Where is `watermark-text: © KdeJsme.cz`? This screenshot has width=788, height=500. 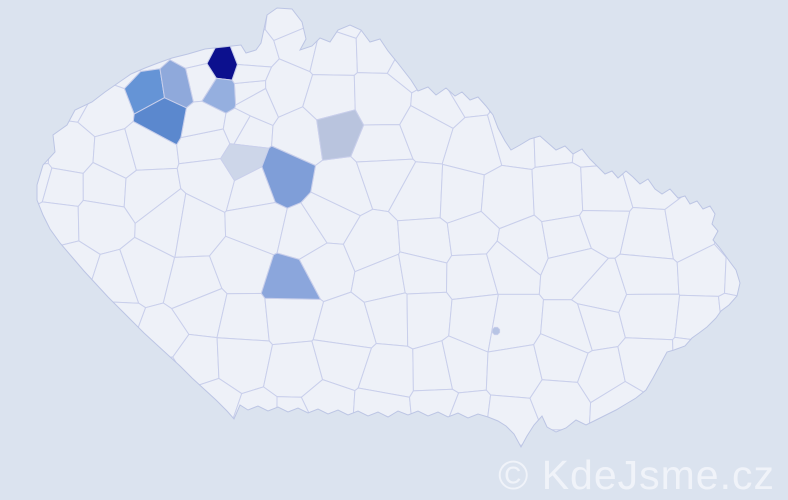 watermark-text: © KdeJsme.cz is located at coordinates (636, 475).